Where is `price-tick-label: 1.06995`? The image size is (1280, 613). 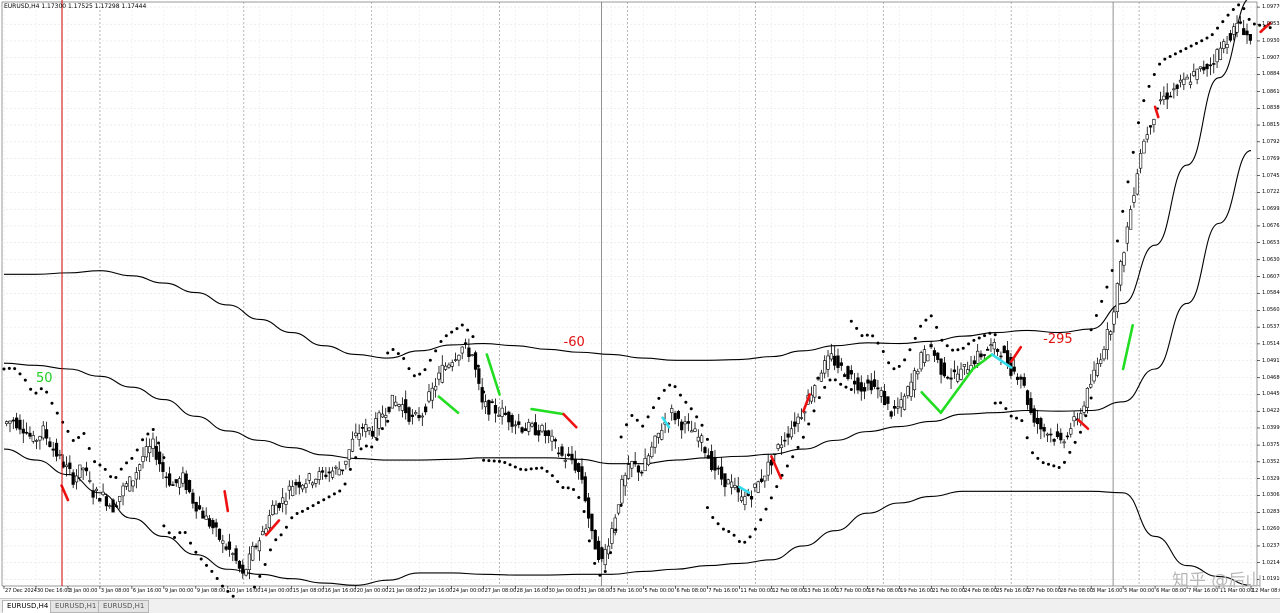 price-tick-label: 1.06995 is located at coordinates (1271, 209).